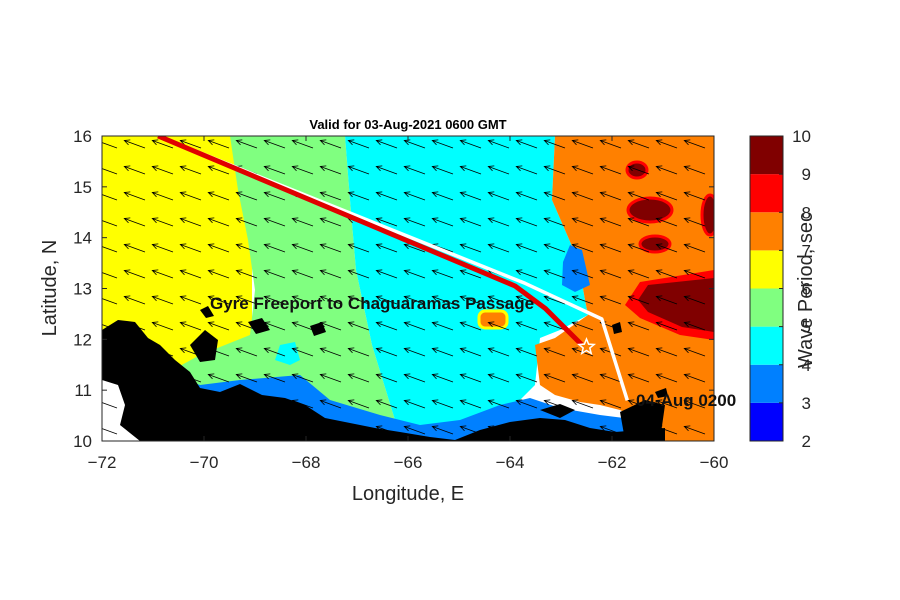  What do you see at coordinates (407, 124) in the screenshot?
I see `map-title: Valid for 03-Aug-2021 0600 GMT` at bounding box center [407, 124].